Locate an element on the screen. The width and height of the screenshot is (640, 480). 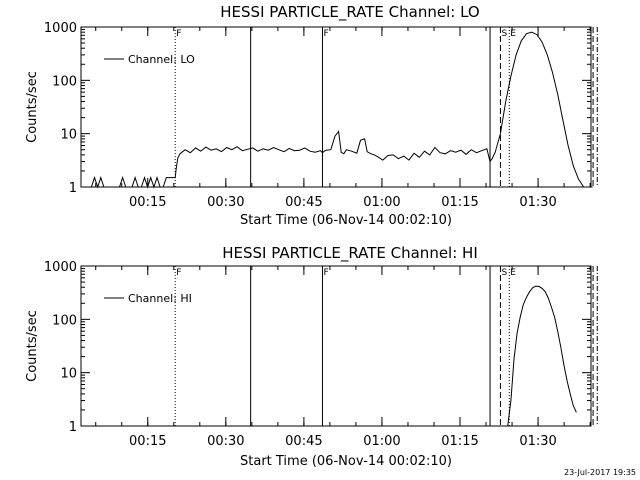
chart-title: HESSI PARTICLE_RATE Channel: LO is located at coordinates (349, 12).